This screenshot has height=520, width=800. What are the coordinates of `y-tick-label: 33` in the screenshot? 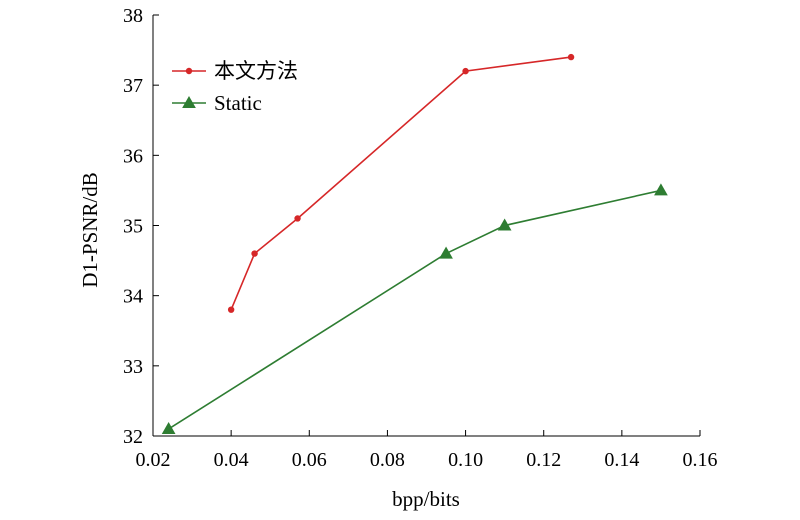 It's located at (133, 367).